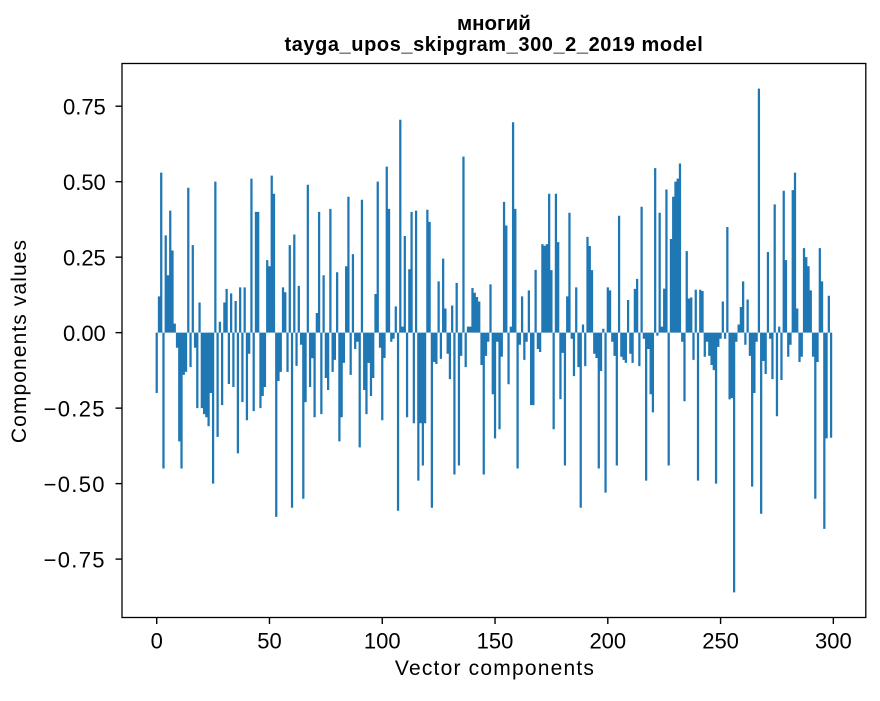  I want to click on svg-text: многий, so click(494, 23).